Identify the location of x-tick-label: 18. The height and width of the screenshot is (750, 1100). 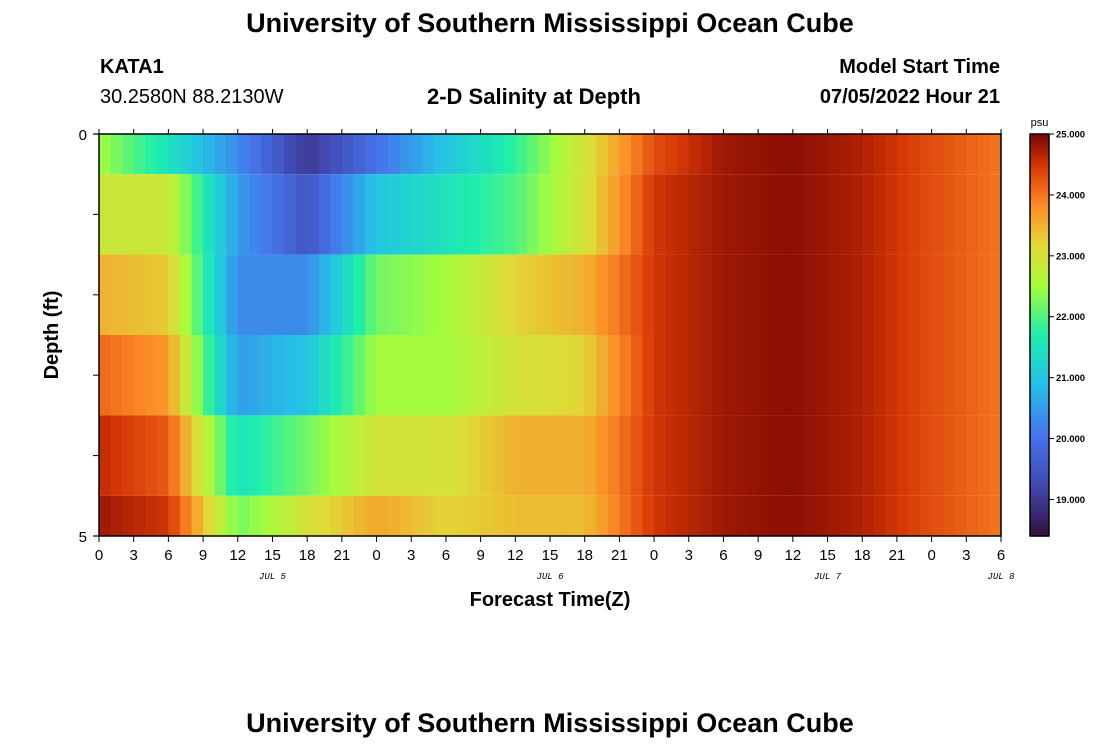
(307, 555).